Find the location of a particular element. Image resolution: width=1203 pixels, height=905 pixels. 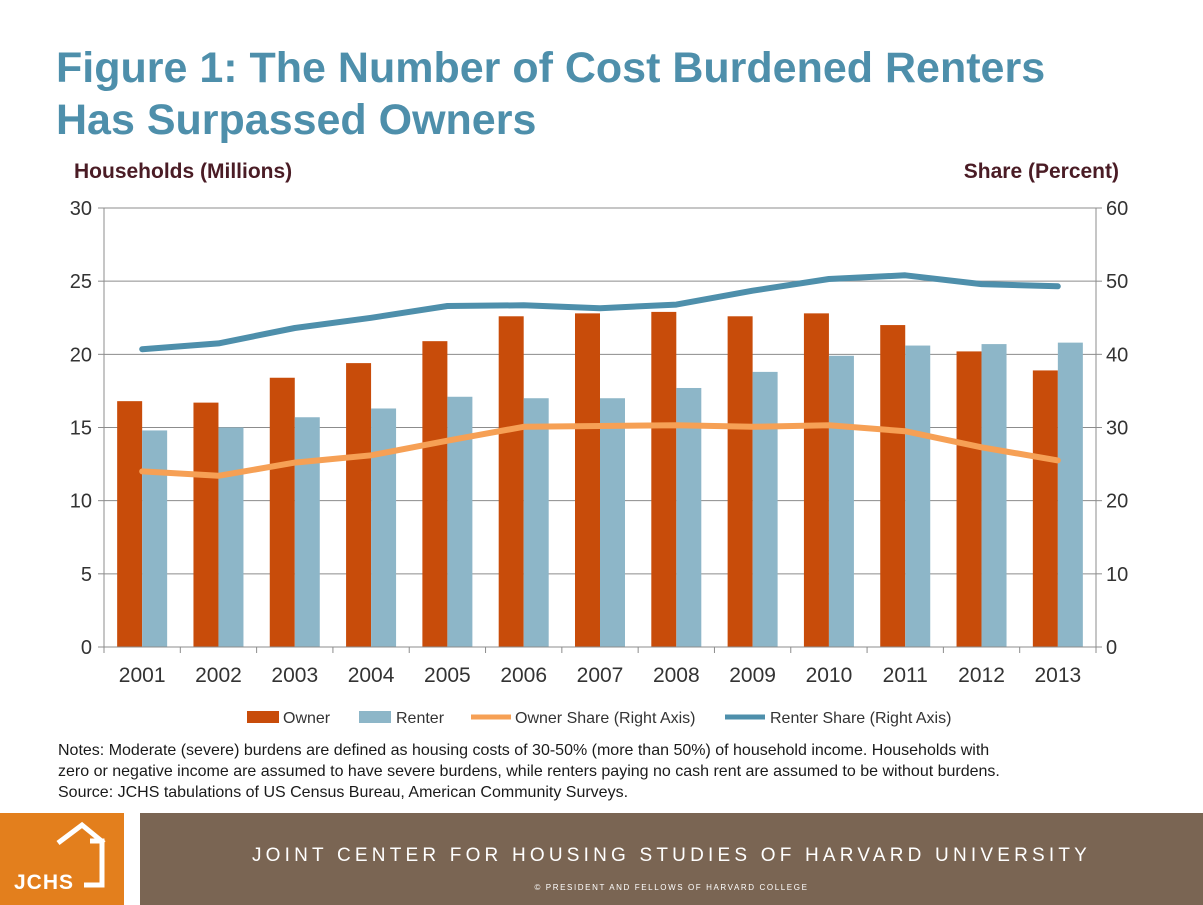

left-tick-label: 15 is located at coordinates (81, 429).